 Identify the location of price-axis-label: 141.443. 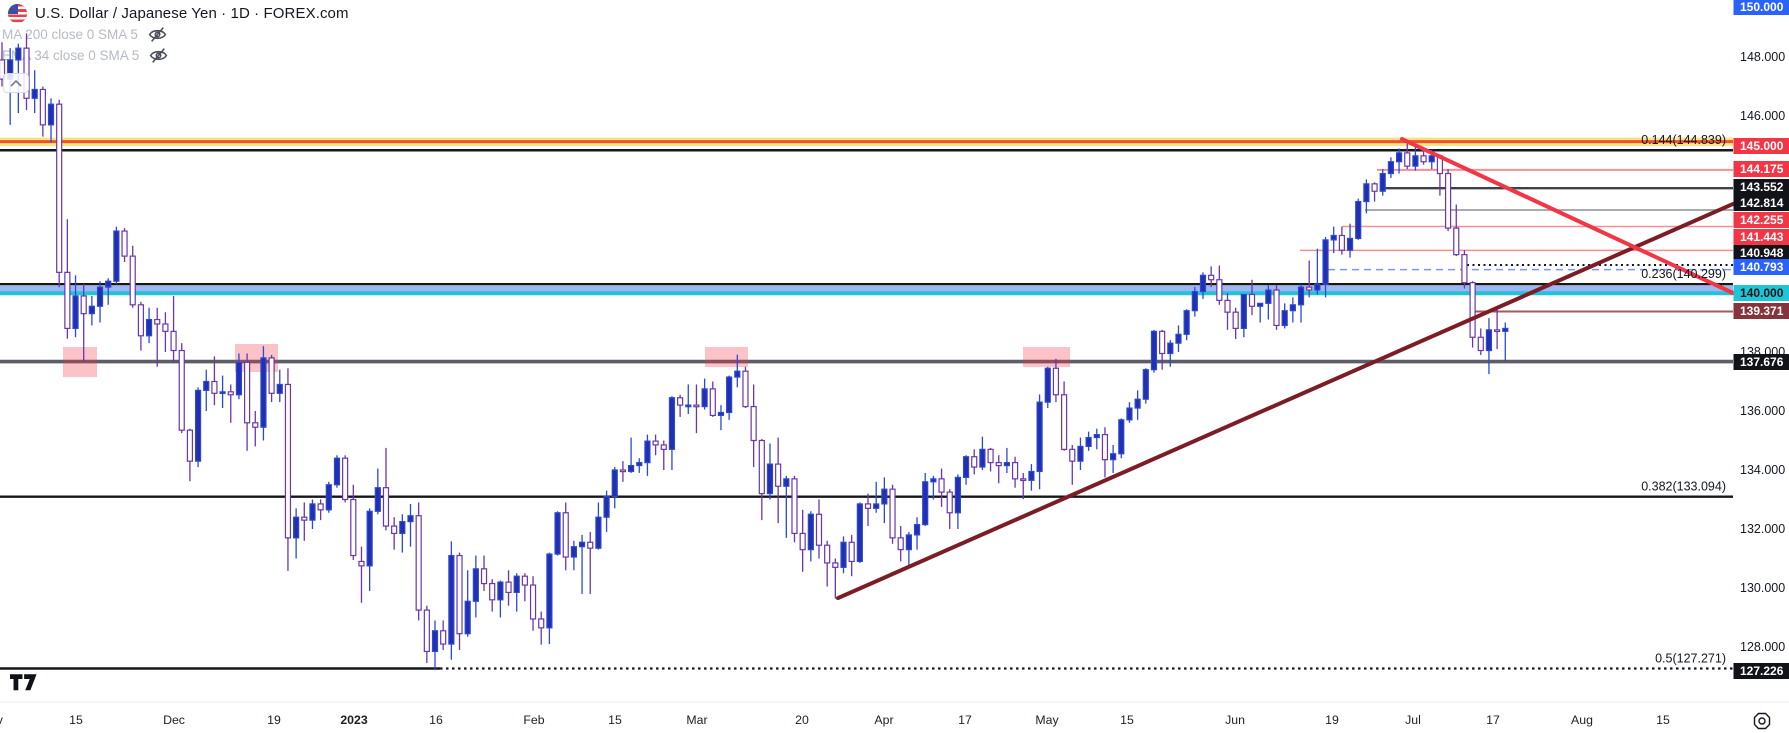
(1761, 237).